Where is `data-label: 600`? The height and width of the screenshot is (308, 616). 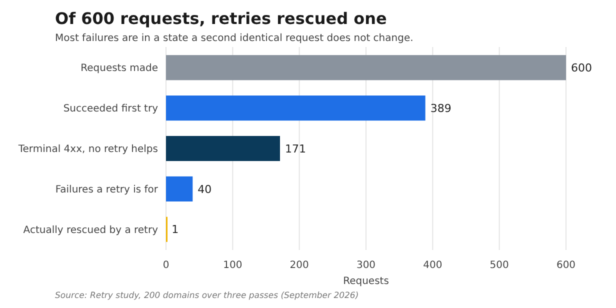
data-label: 600 is located at coordinates (581, 67).